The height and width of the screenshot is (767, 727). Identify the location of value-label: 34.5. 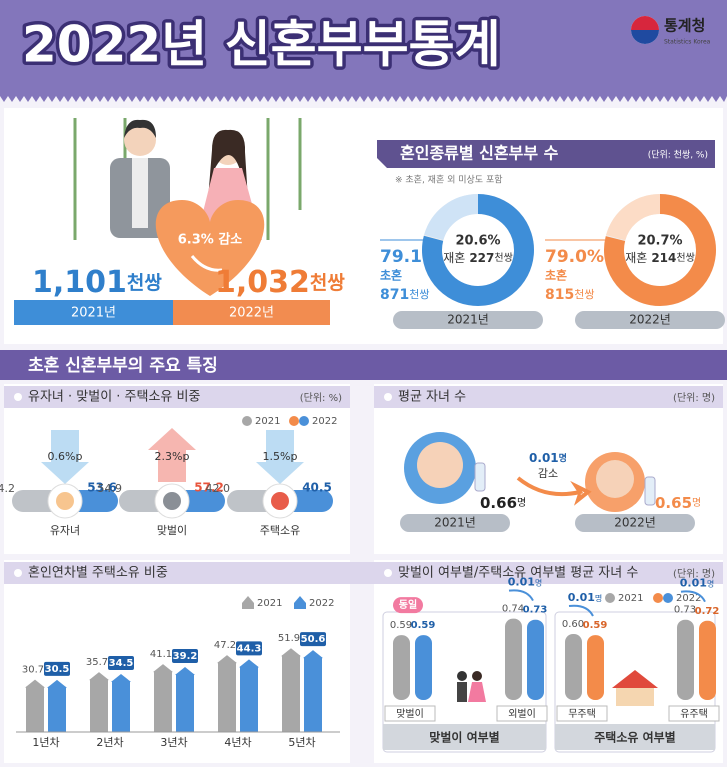
(121, 663).